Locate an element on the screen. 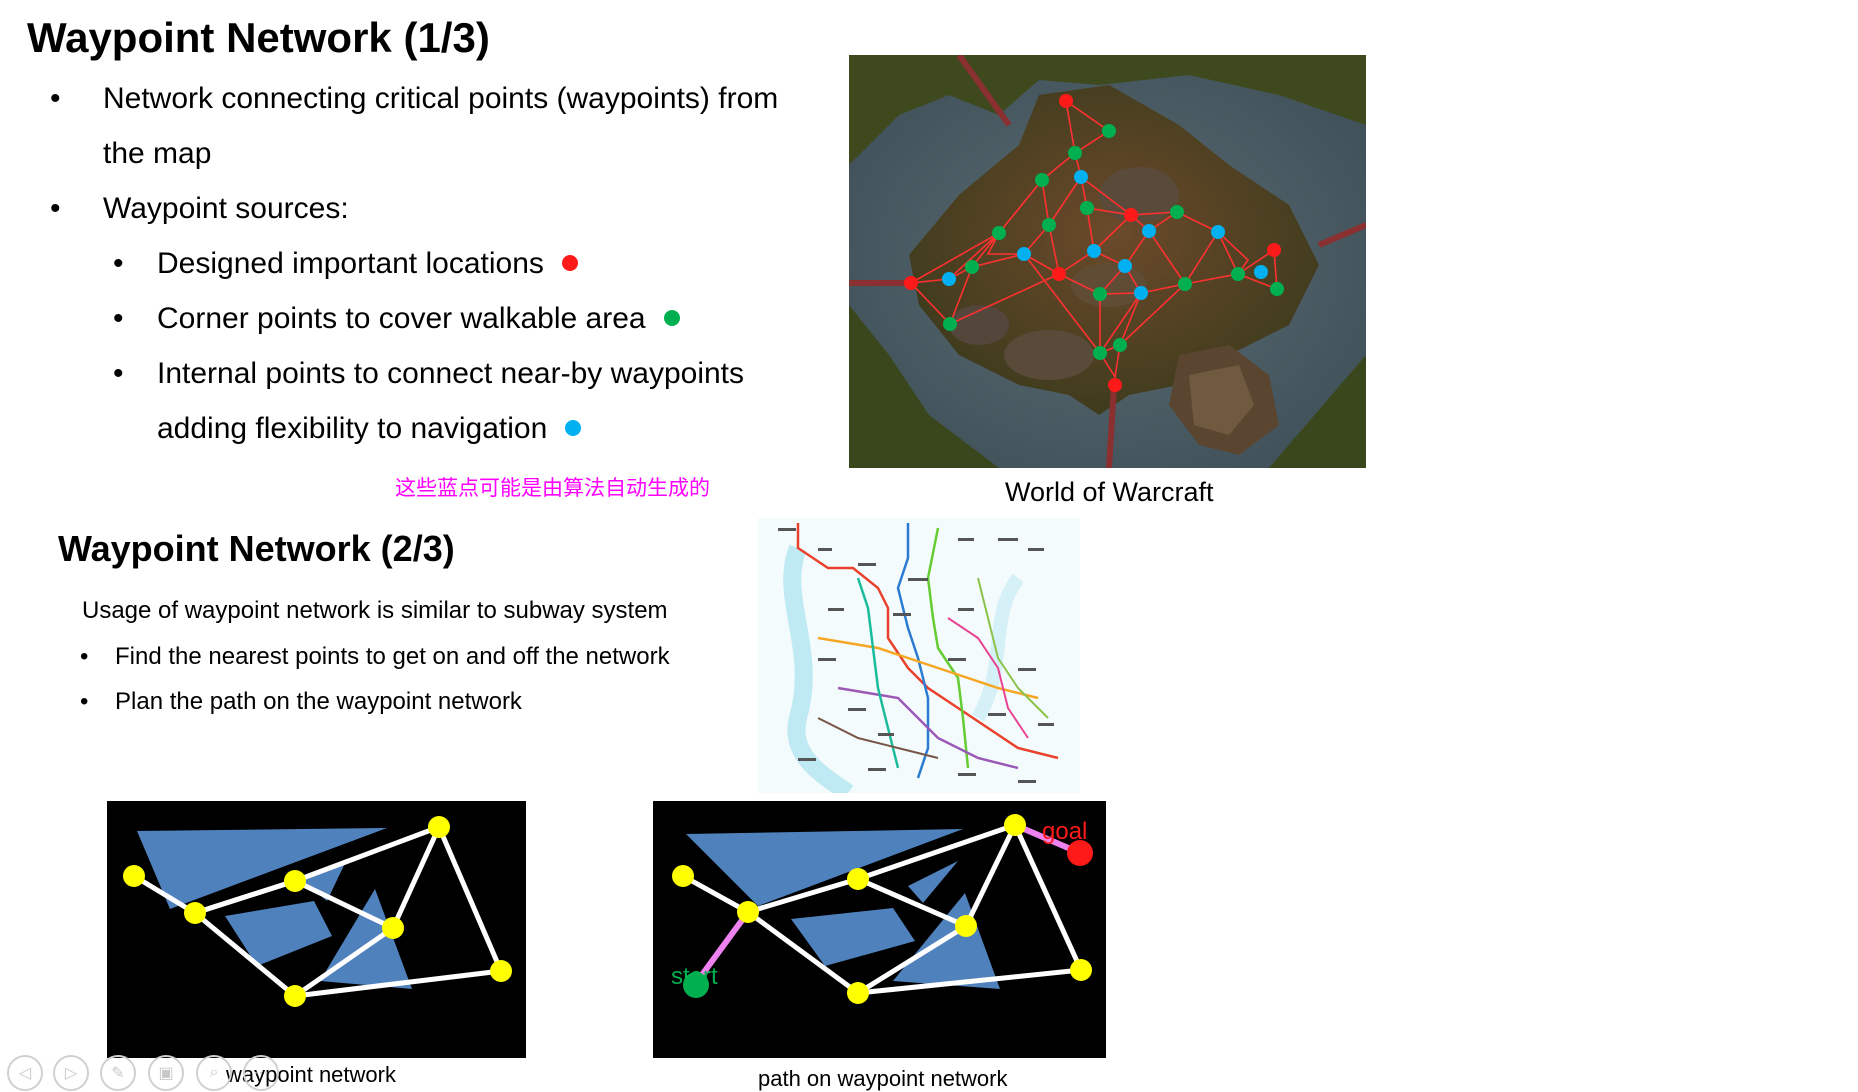  previous-icon: ◁ is located at coordinates (25, 1073).